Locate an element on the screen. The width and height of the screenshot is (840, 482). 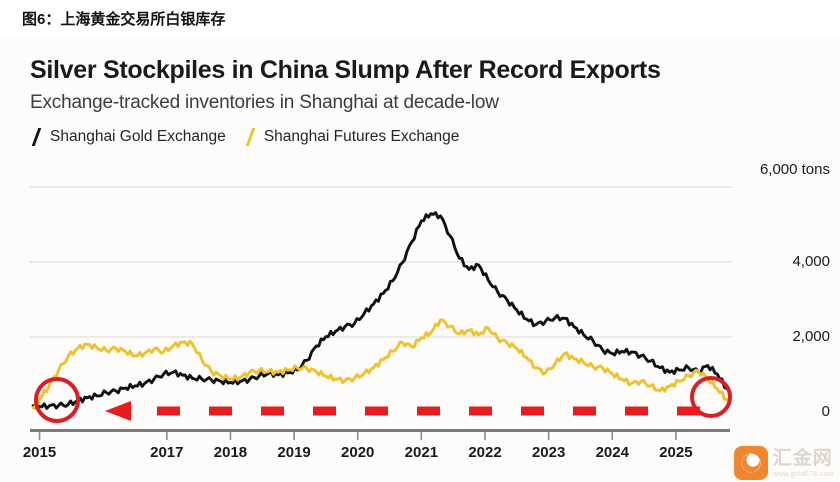
spiral-icon is located at coordinates (751, 463).